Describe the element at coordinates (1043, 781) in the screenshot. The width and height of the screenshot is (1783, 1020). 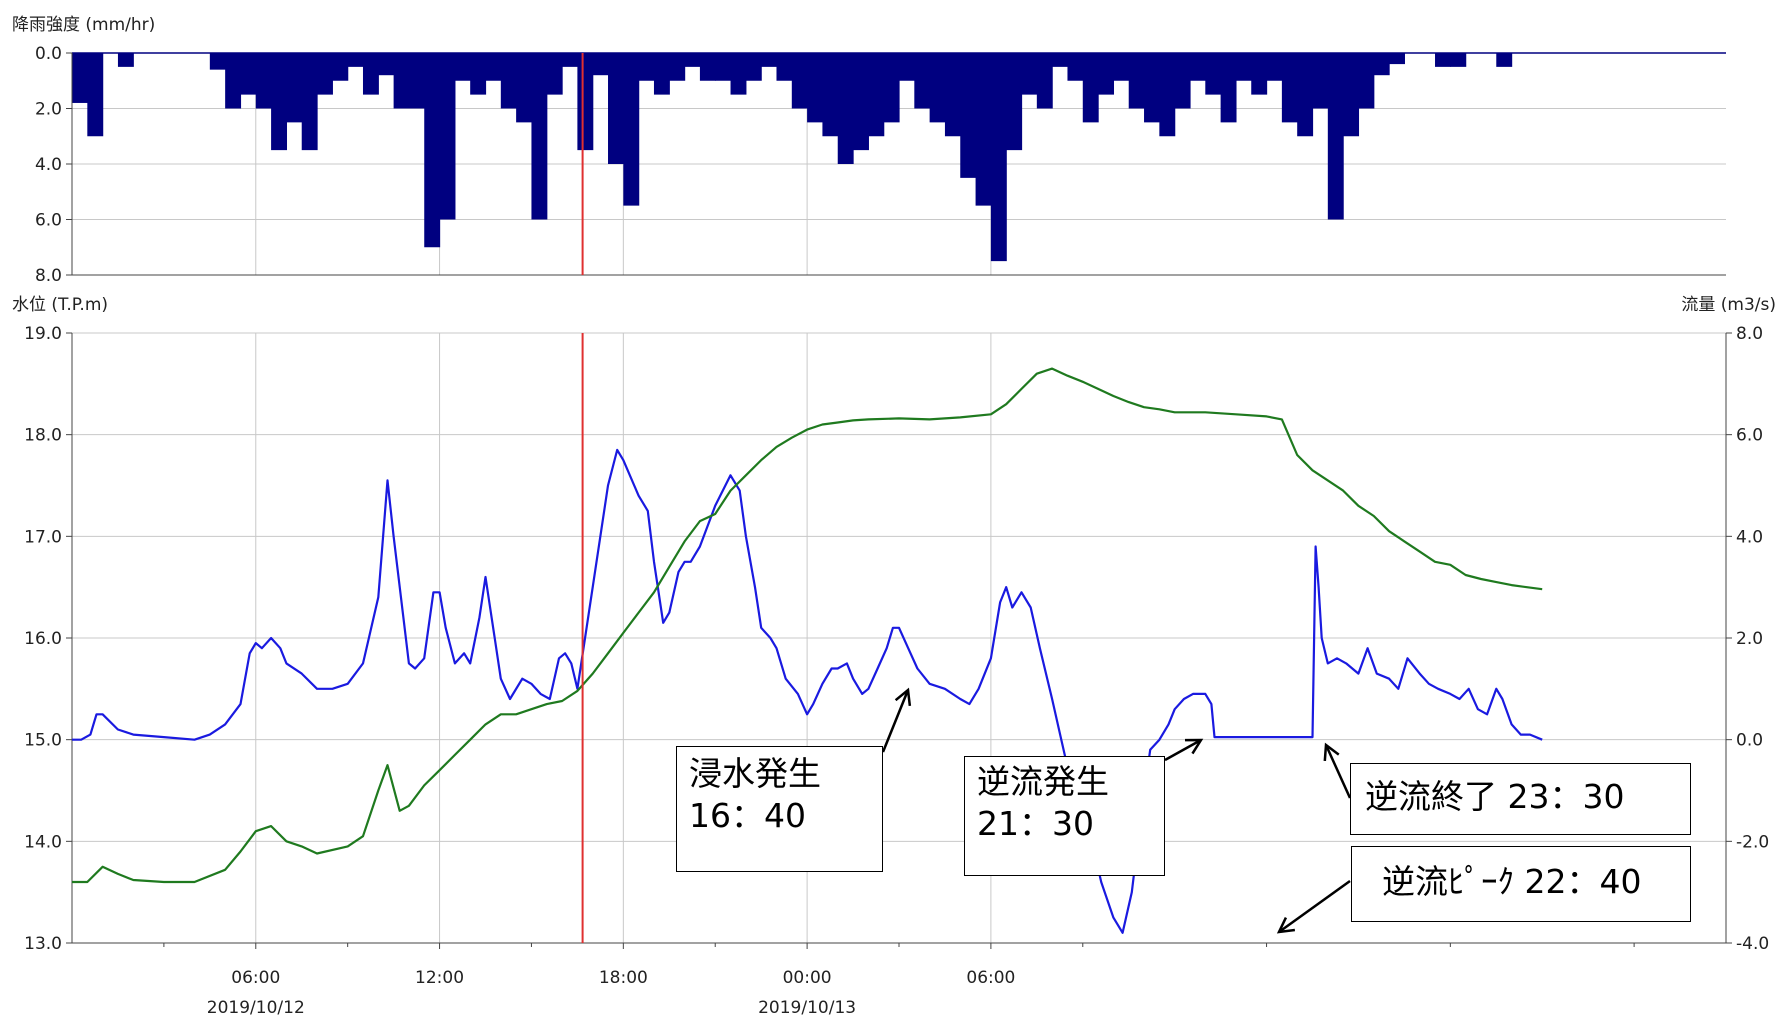
I see `callout-backflow-start-title: 逆流発生` at that location.